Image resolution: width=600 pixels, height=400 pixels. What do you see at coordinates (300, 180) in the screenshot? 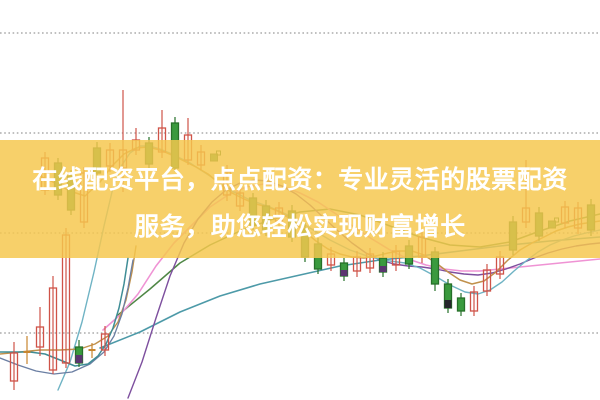
I see `promo-text-line1: 在线配资平台，点点配资：专业灵活的股票配资` at bounding box center [300, 180].